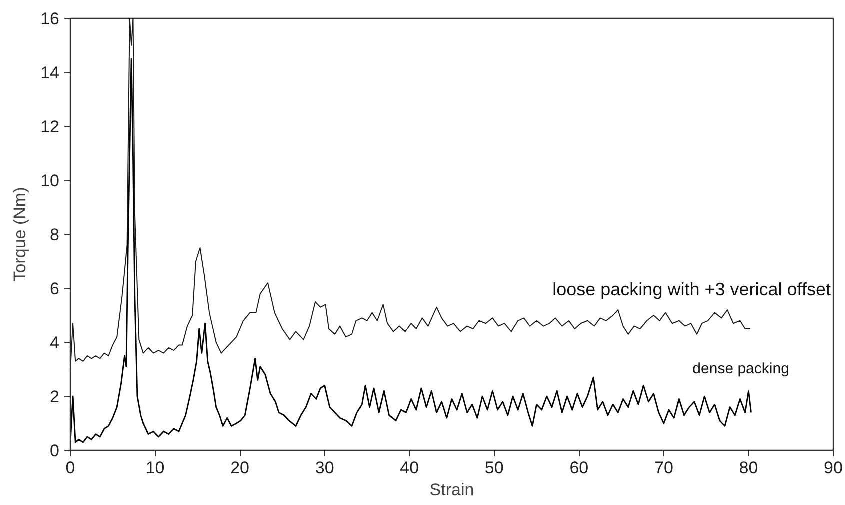  What do you see at coordinates (741, 369) in the screenshot?
I see `series-label: dense packing` at bounding box center [741, 369].